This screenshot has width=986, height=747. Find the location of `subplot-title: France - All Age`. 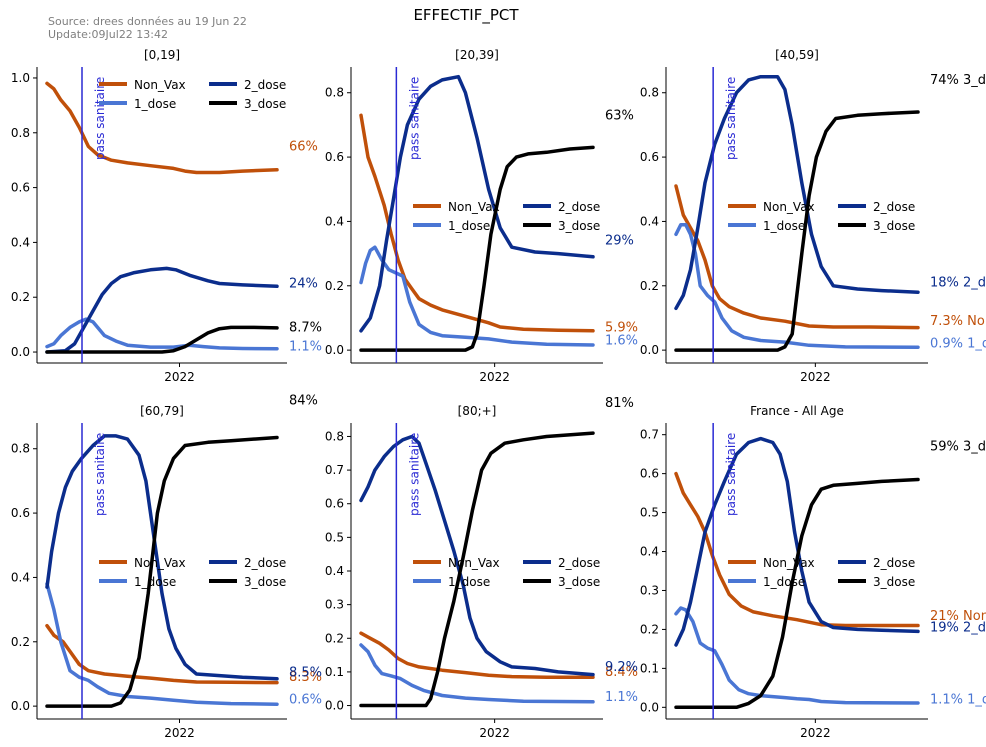

subplot-title: France - All Age is located at coordinates (797, 411).